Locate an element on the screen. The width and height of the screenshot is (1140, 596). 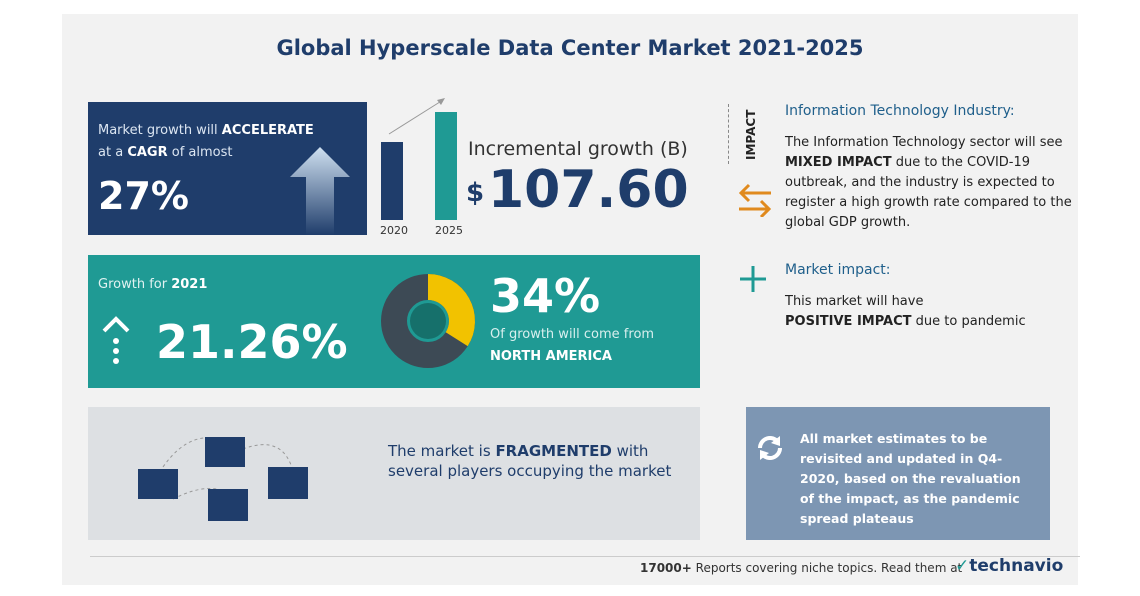
bar-2025 is located at coordinates (446, 166).